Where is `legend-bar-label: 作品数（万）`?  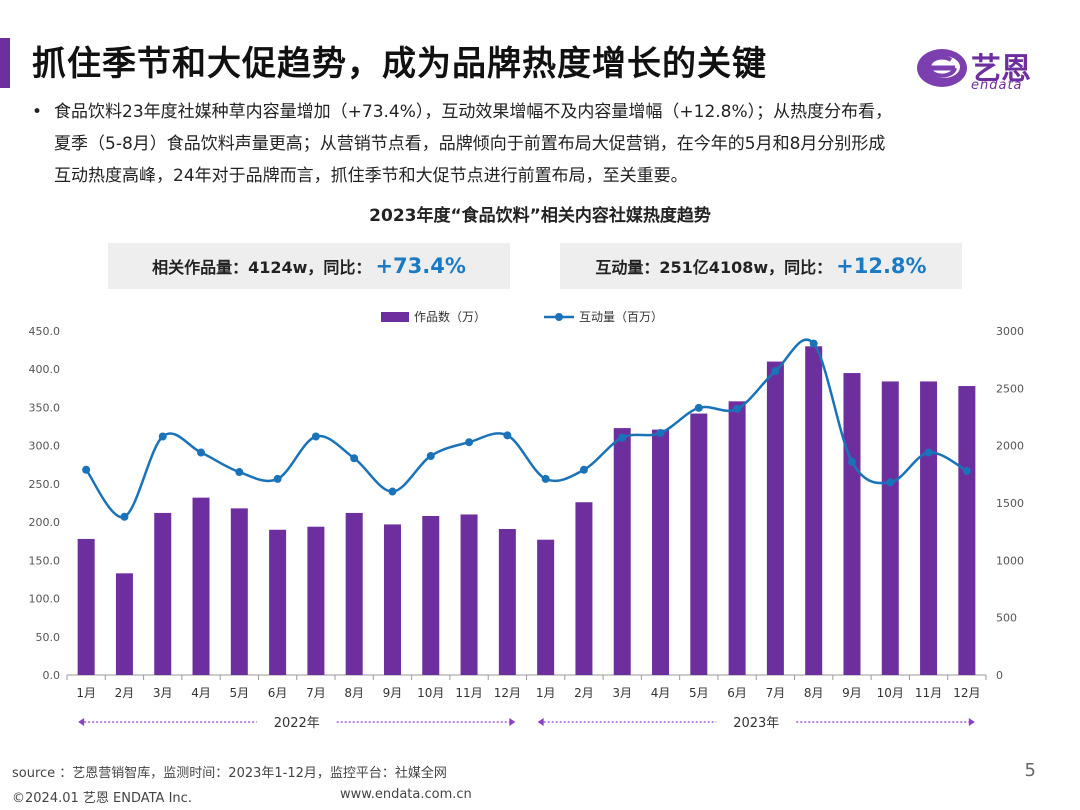
legend-bar-label: 作品数（万） is located at coordinates (450, 316).